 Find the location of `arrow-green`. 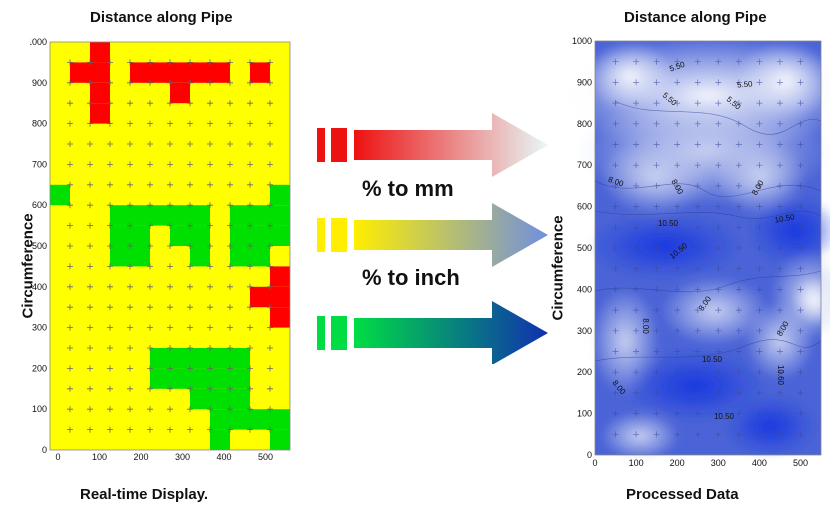

arrow-green is located at coordinates (432, 332).